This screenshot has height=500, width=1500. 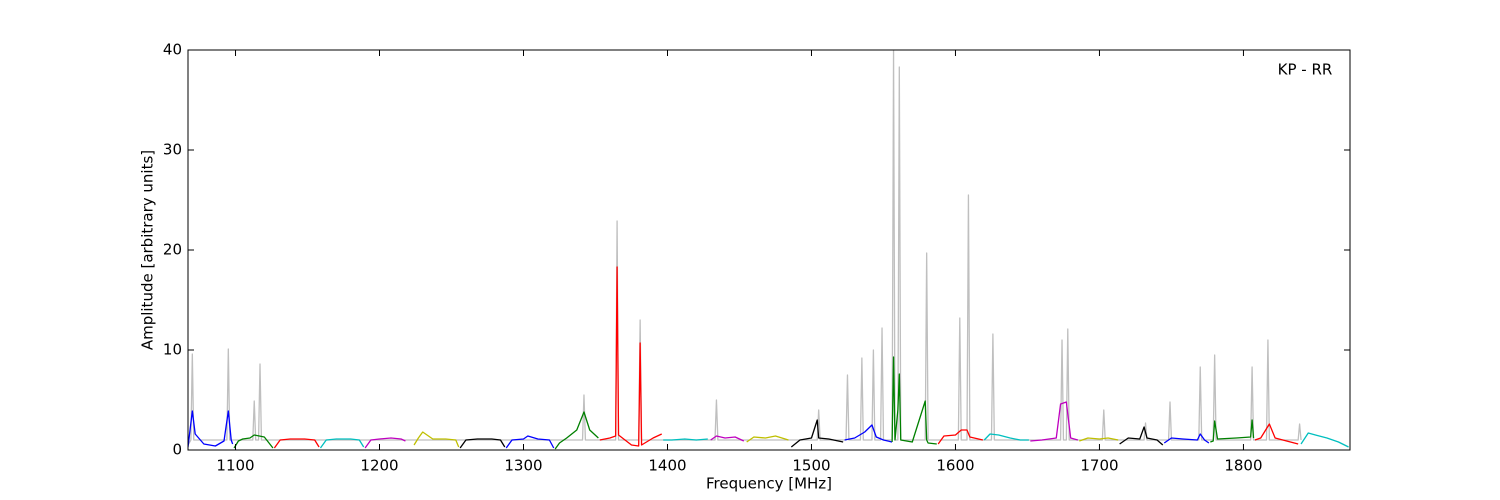 I want to click on x-axis-label: Frequency [MHz], so click(x=769, y=484).